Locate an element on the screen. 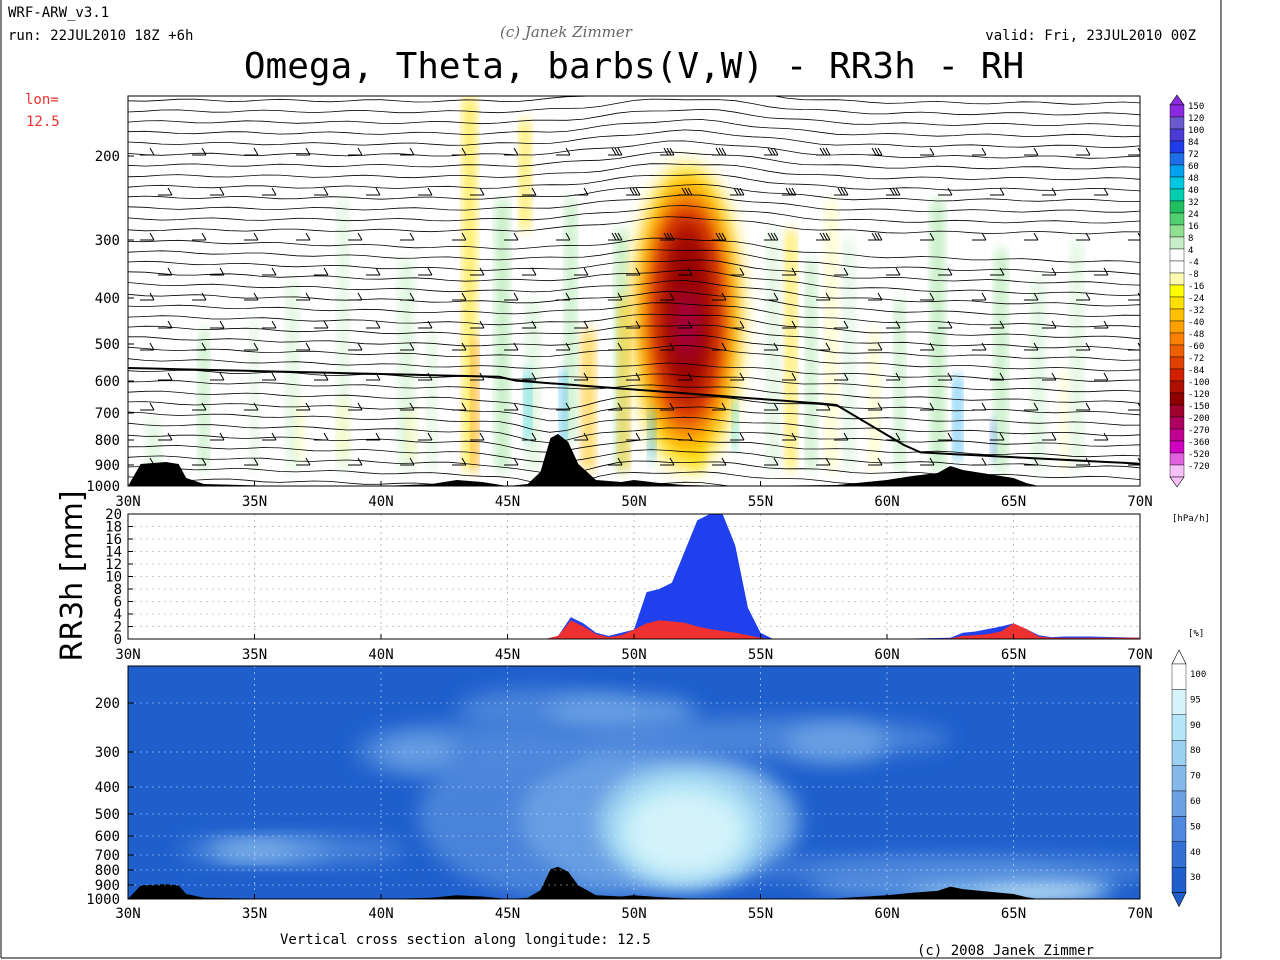 The width and height of the screenshot is (1280, 960). y-tick-label: 10 is located at coordinates (113, 578).